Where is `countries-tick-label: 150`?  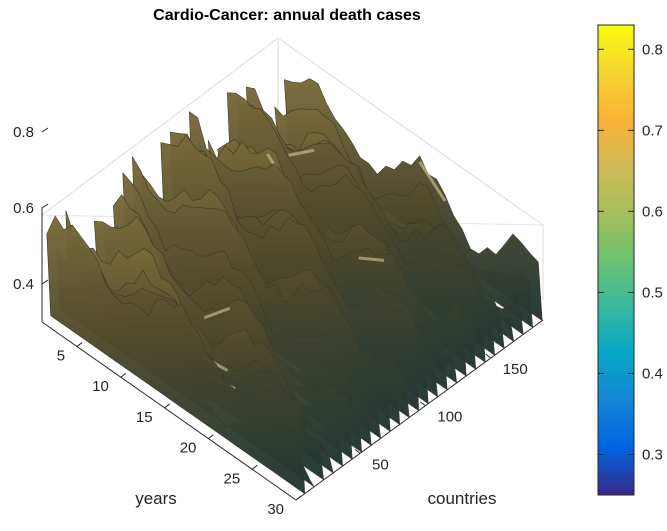 countries-tick-label: 150 is located at coordinates (515, 369).